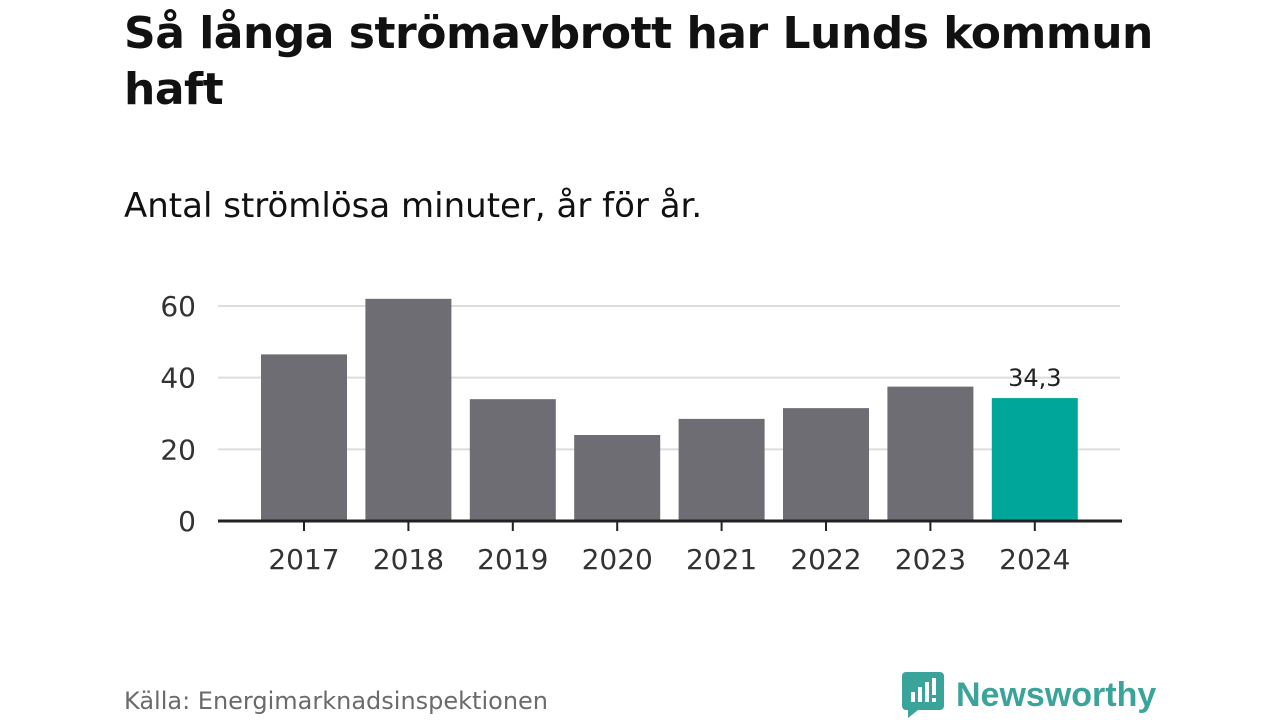 Image resolution: width=1280 pixels, height=720 pixels. Describe the element at coordinates (1034, 459) in the screenshot. I see `bar-2024` at that location.